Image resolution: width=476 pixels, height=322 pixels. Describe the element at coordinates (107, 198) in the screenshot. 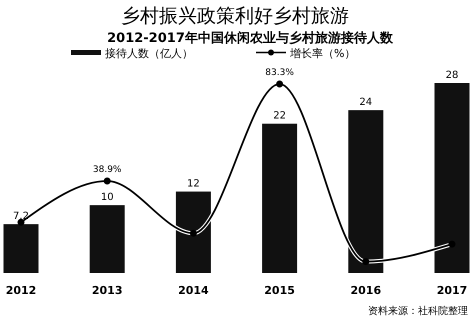

I see `data-label: 10` at that location.